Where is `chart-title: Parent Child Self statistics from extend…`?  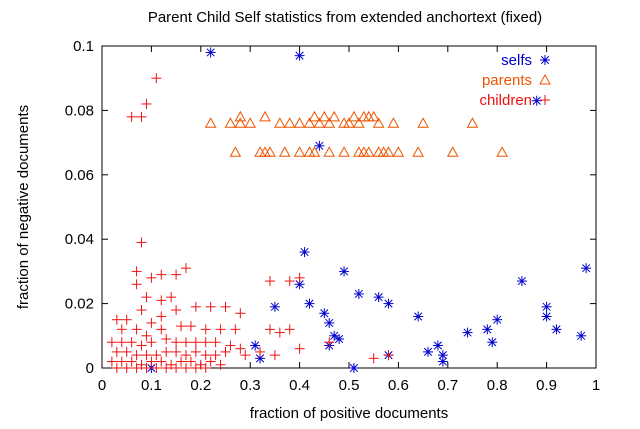 chart-title: Parent Child Self statistics from extend… is located at coordinates (345, 17).